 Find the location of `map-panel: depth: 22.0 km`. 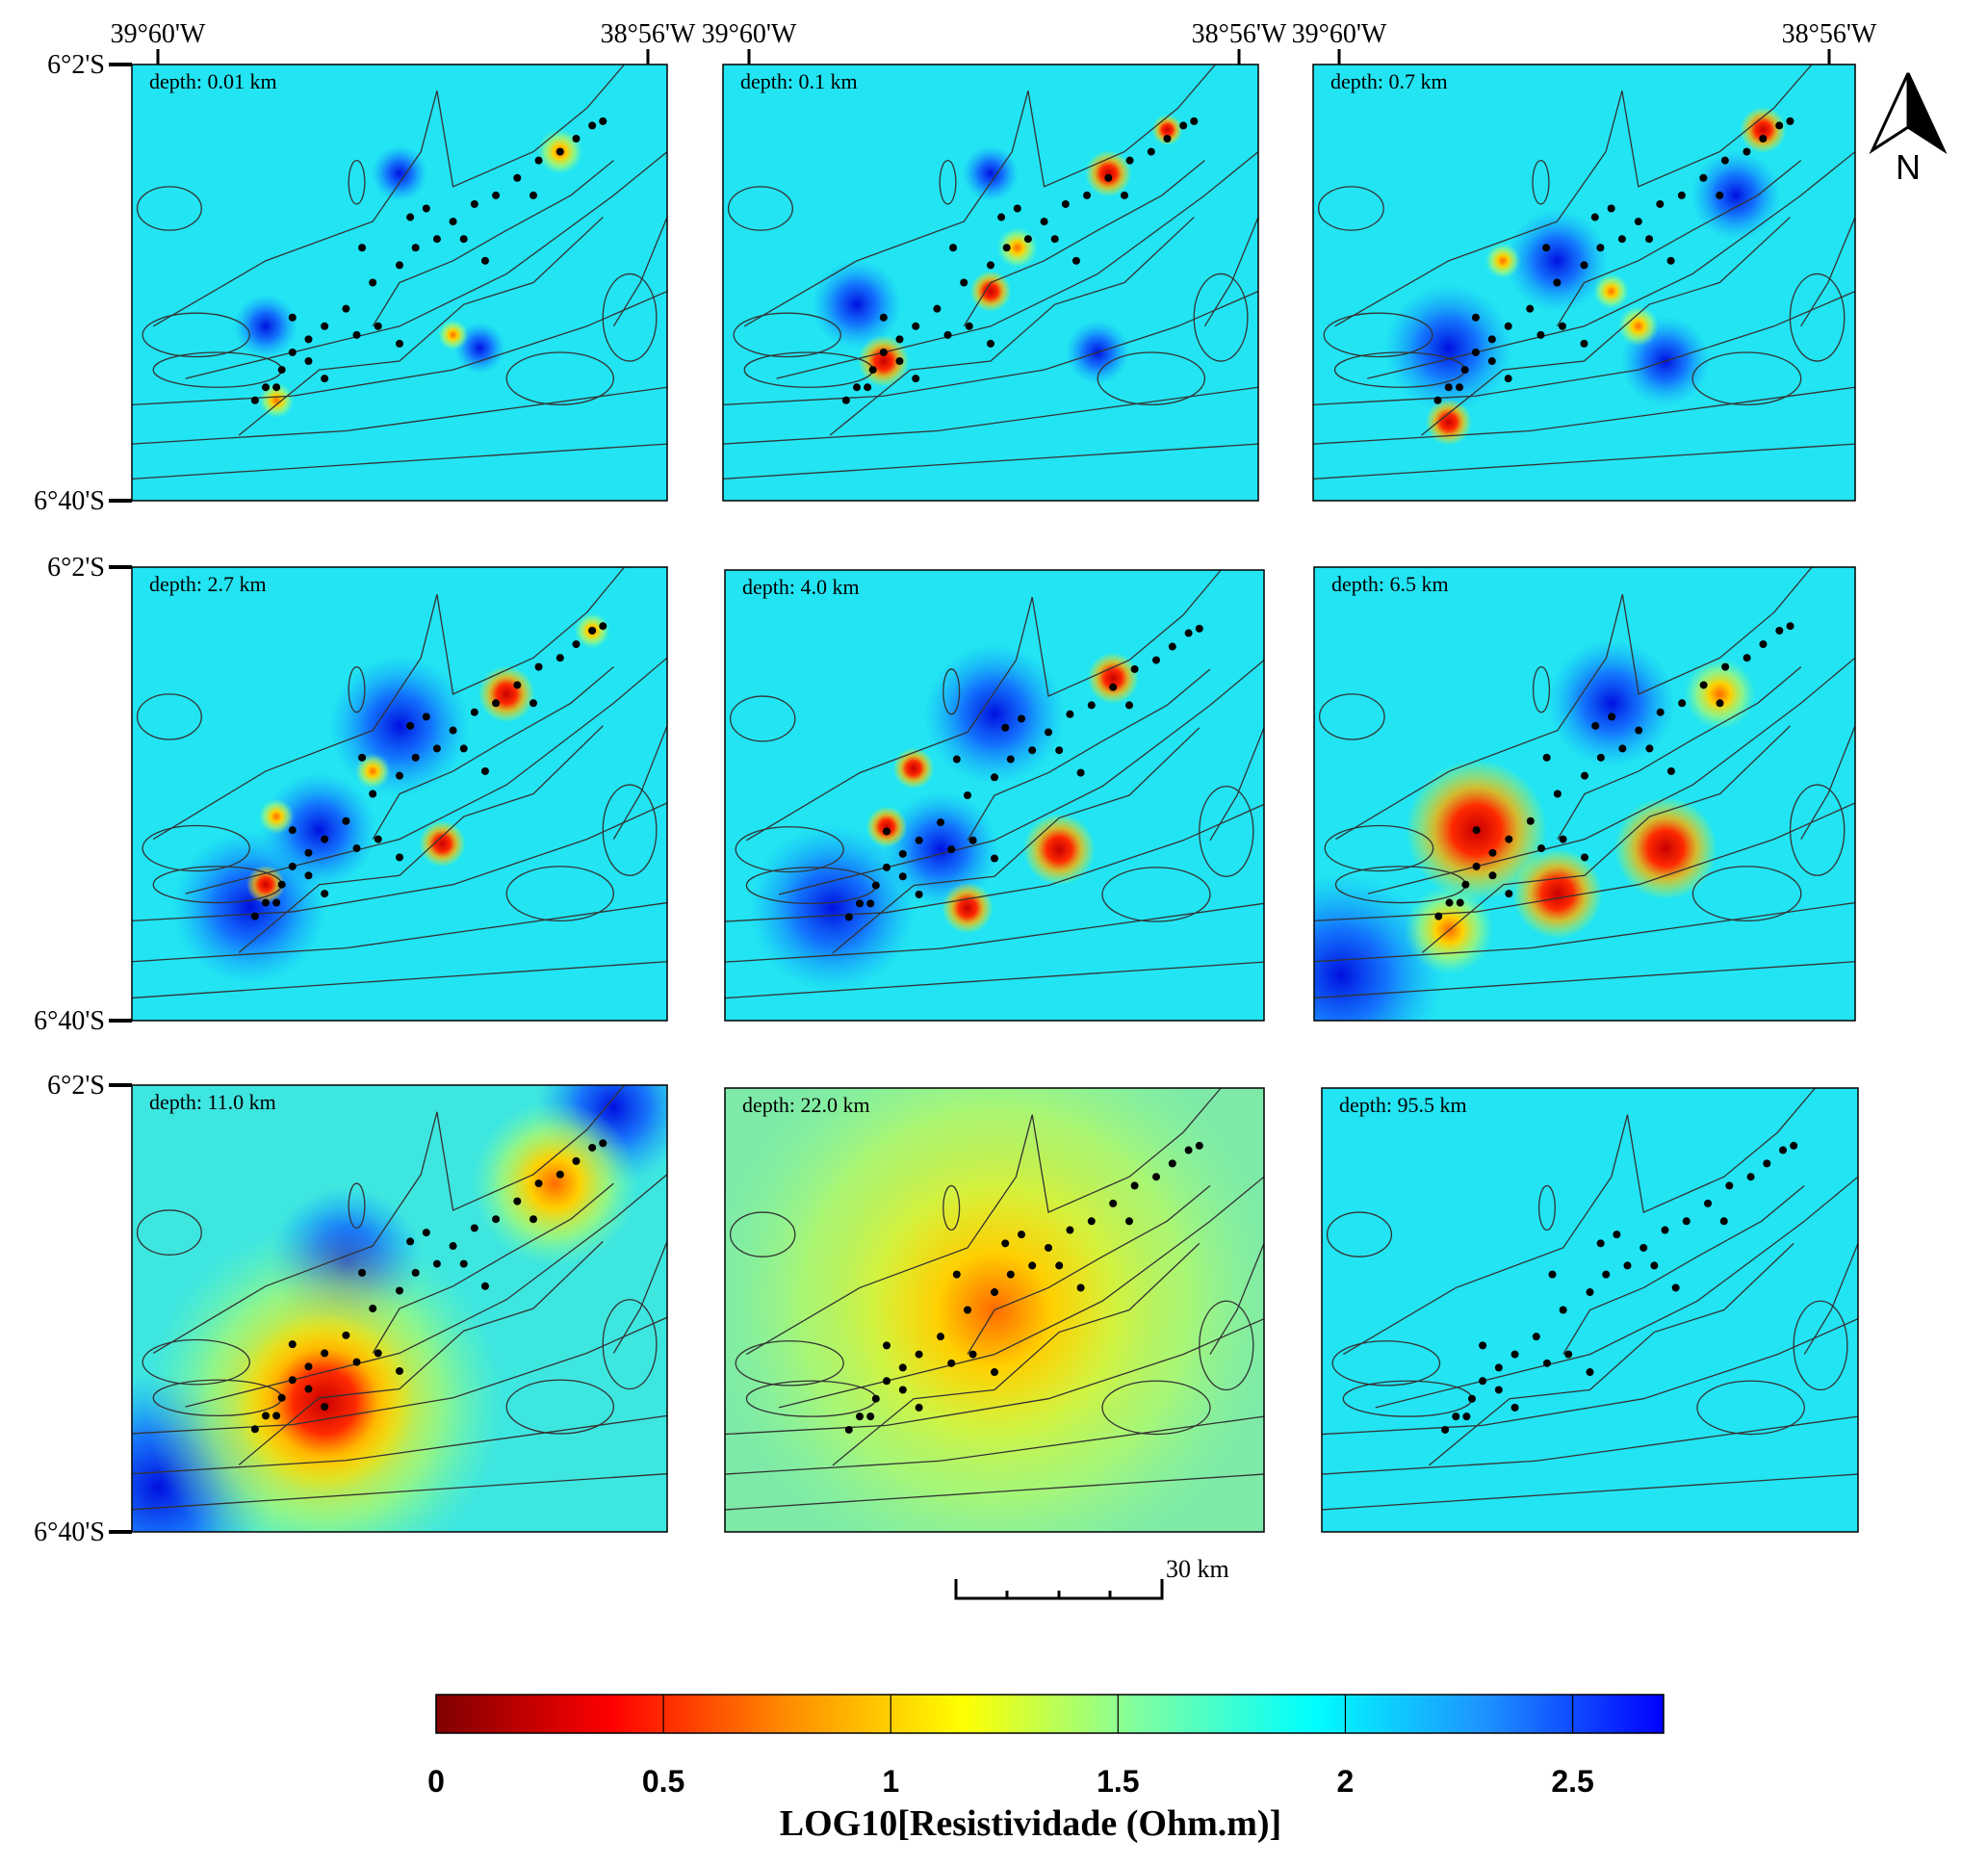

map-panel: depth: 22.0 km is located at coordinates (995, 1310).